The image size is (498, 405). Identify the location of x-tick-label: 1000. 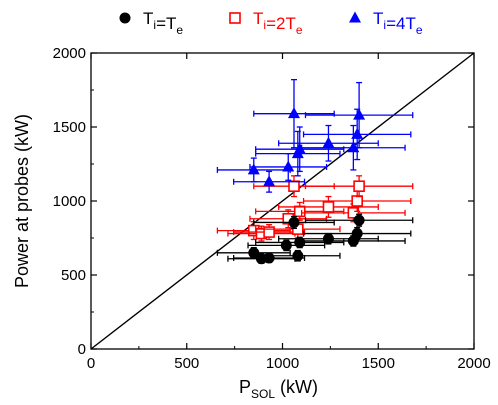
(282, 363).